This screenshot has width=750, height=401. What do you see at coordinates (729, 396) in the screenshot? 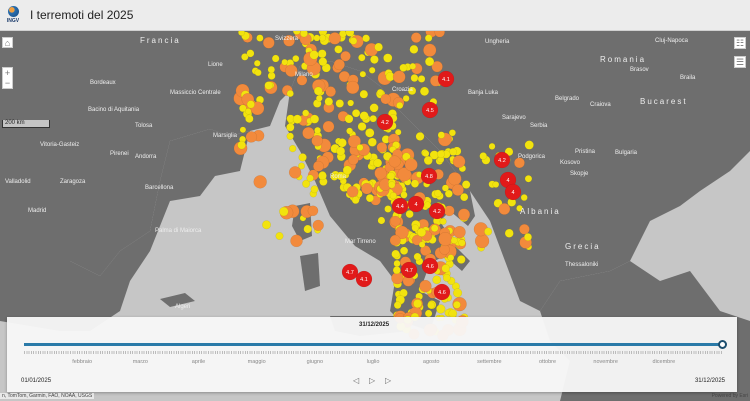
I see `powered-by-esri: Powered by Esri` at bounding box center [729, 396].